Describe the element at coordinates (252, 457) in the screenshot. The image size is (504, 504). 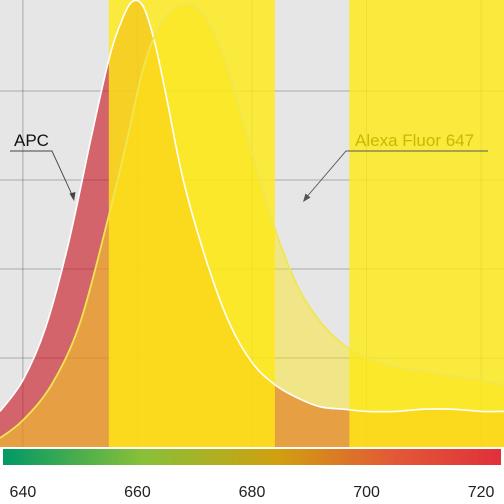
I see `wavelength-gradient-bar` at that location.